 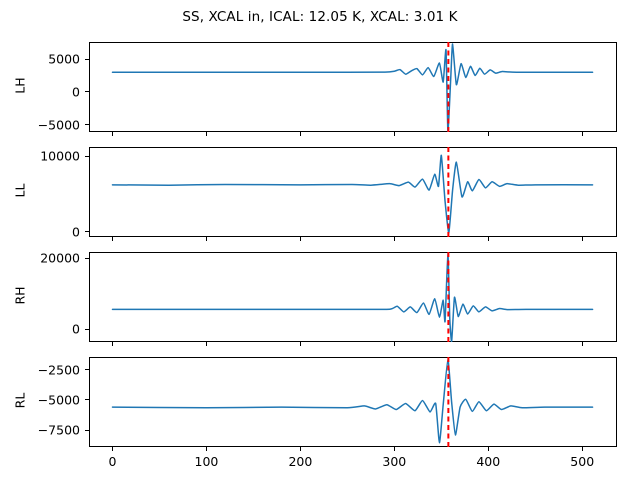 I want to click on y-axis-label-rl: RL, so click(x=20, y=400).